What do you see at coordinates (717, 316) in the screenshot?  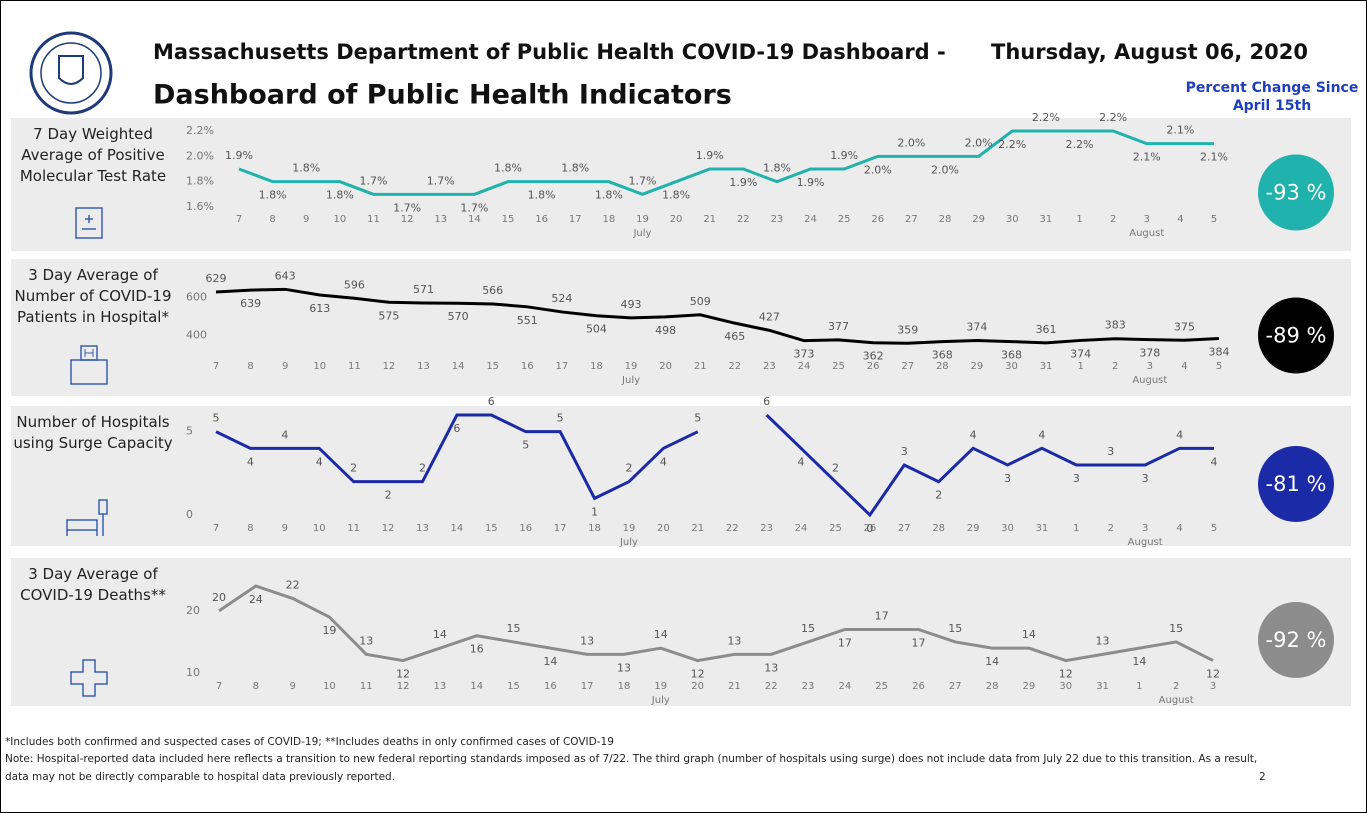 I see `data-line` at bounding box center [717, 316].